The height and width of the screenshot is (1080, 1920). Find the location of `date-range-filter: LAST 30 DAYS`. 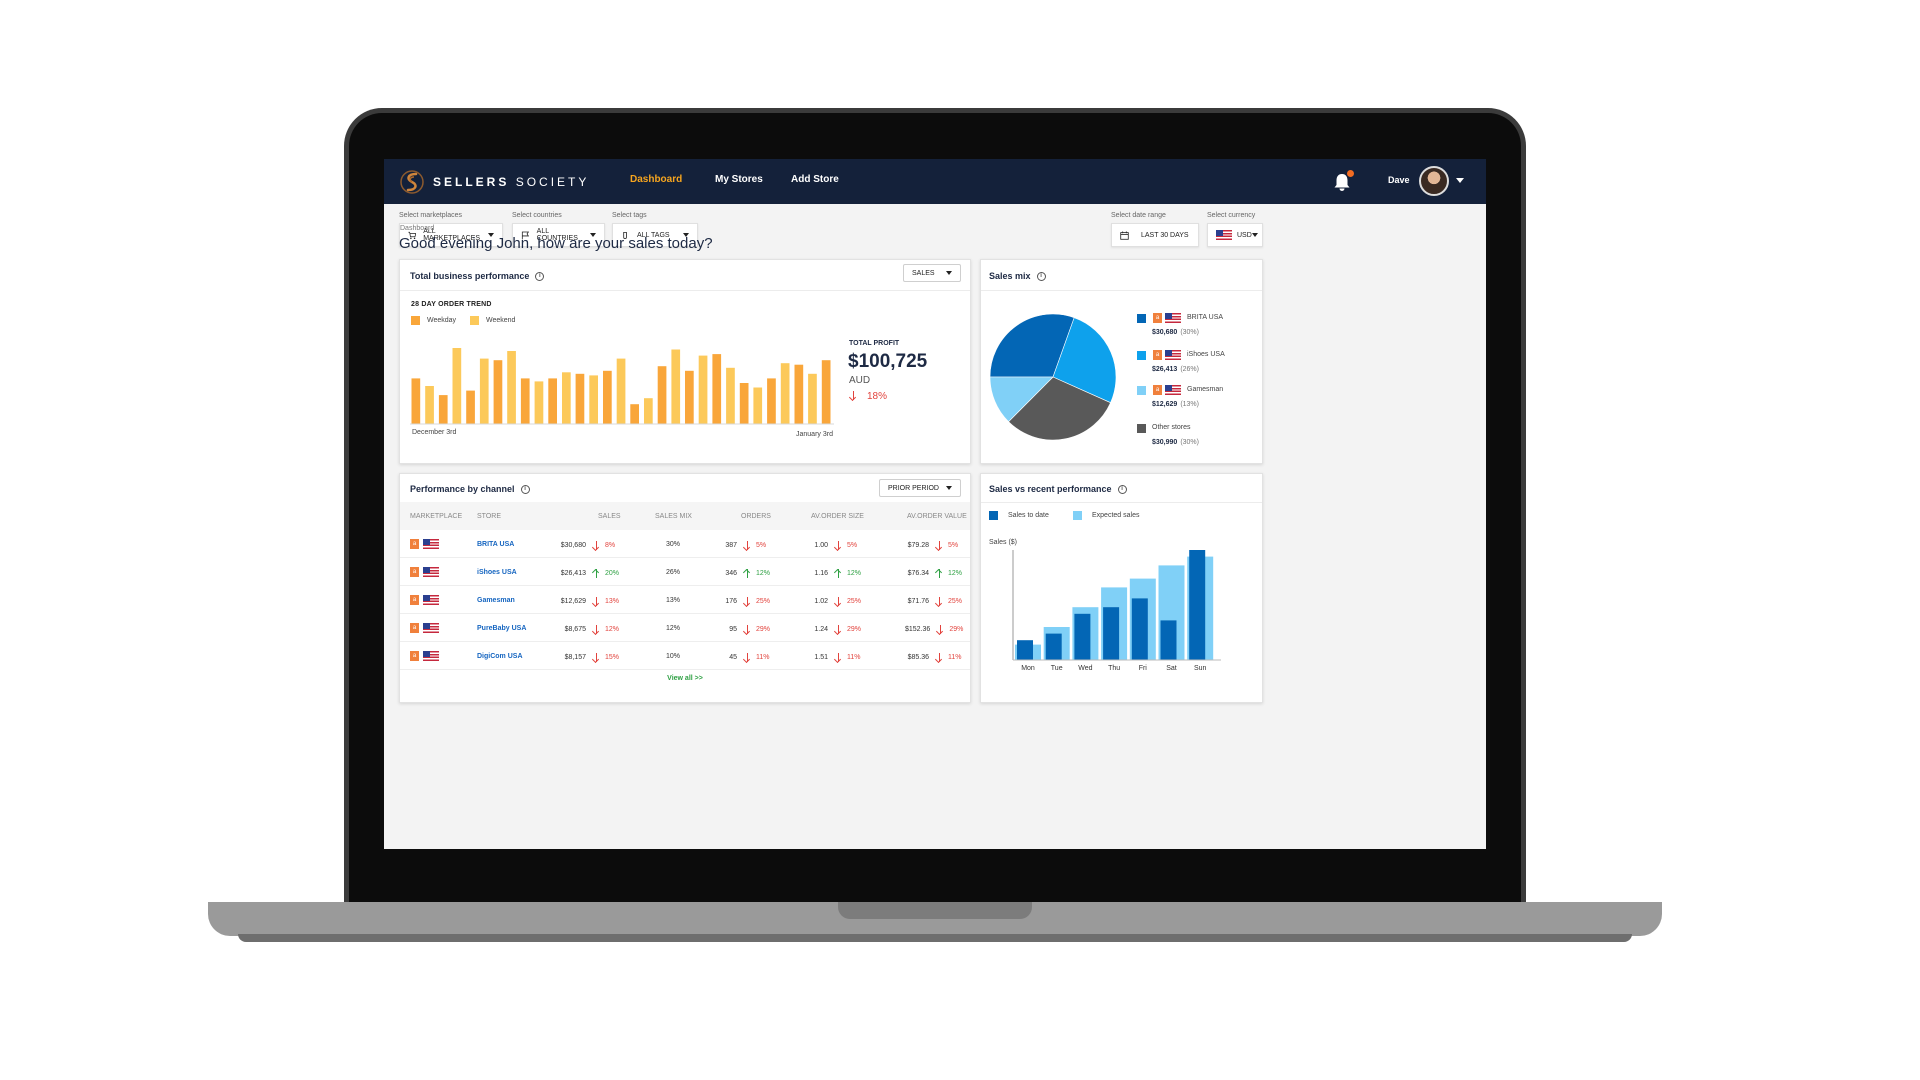

date-range-filter: LAST 30 DAYS is located at coordinates (1155, 235).